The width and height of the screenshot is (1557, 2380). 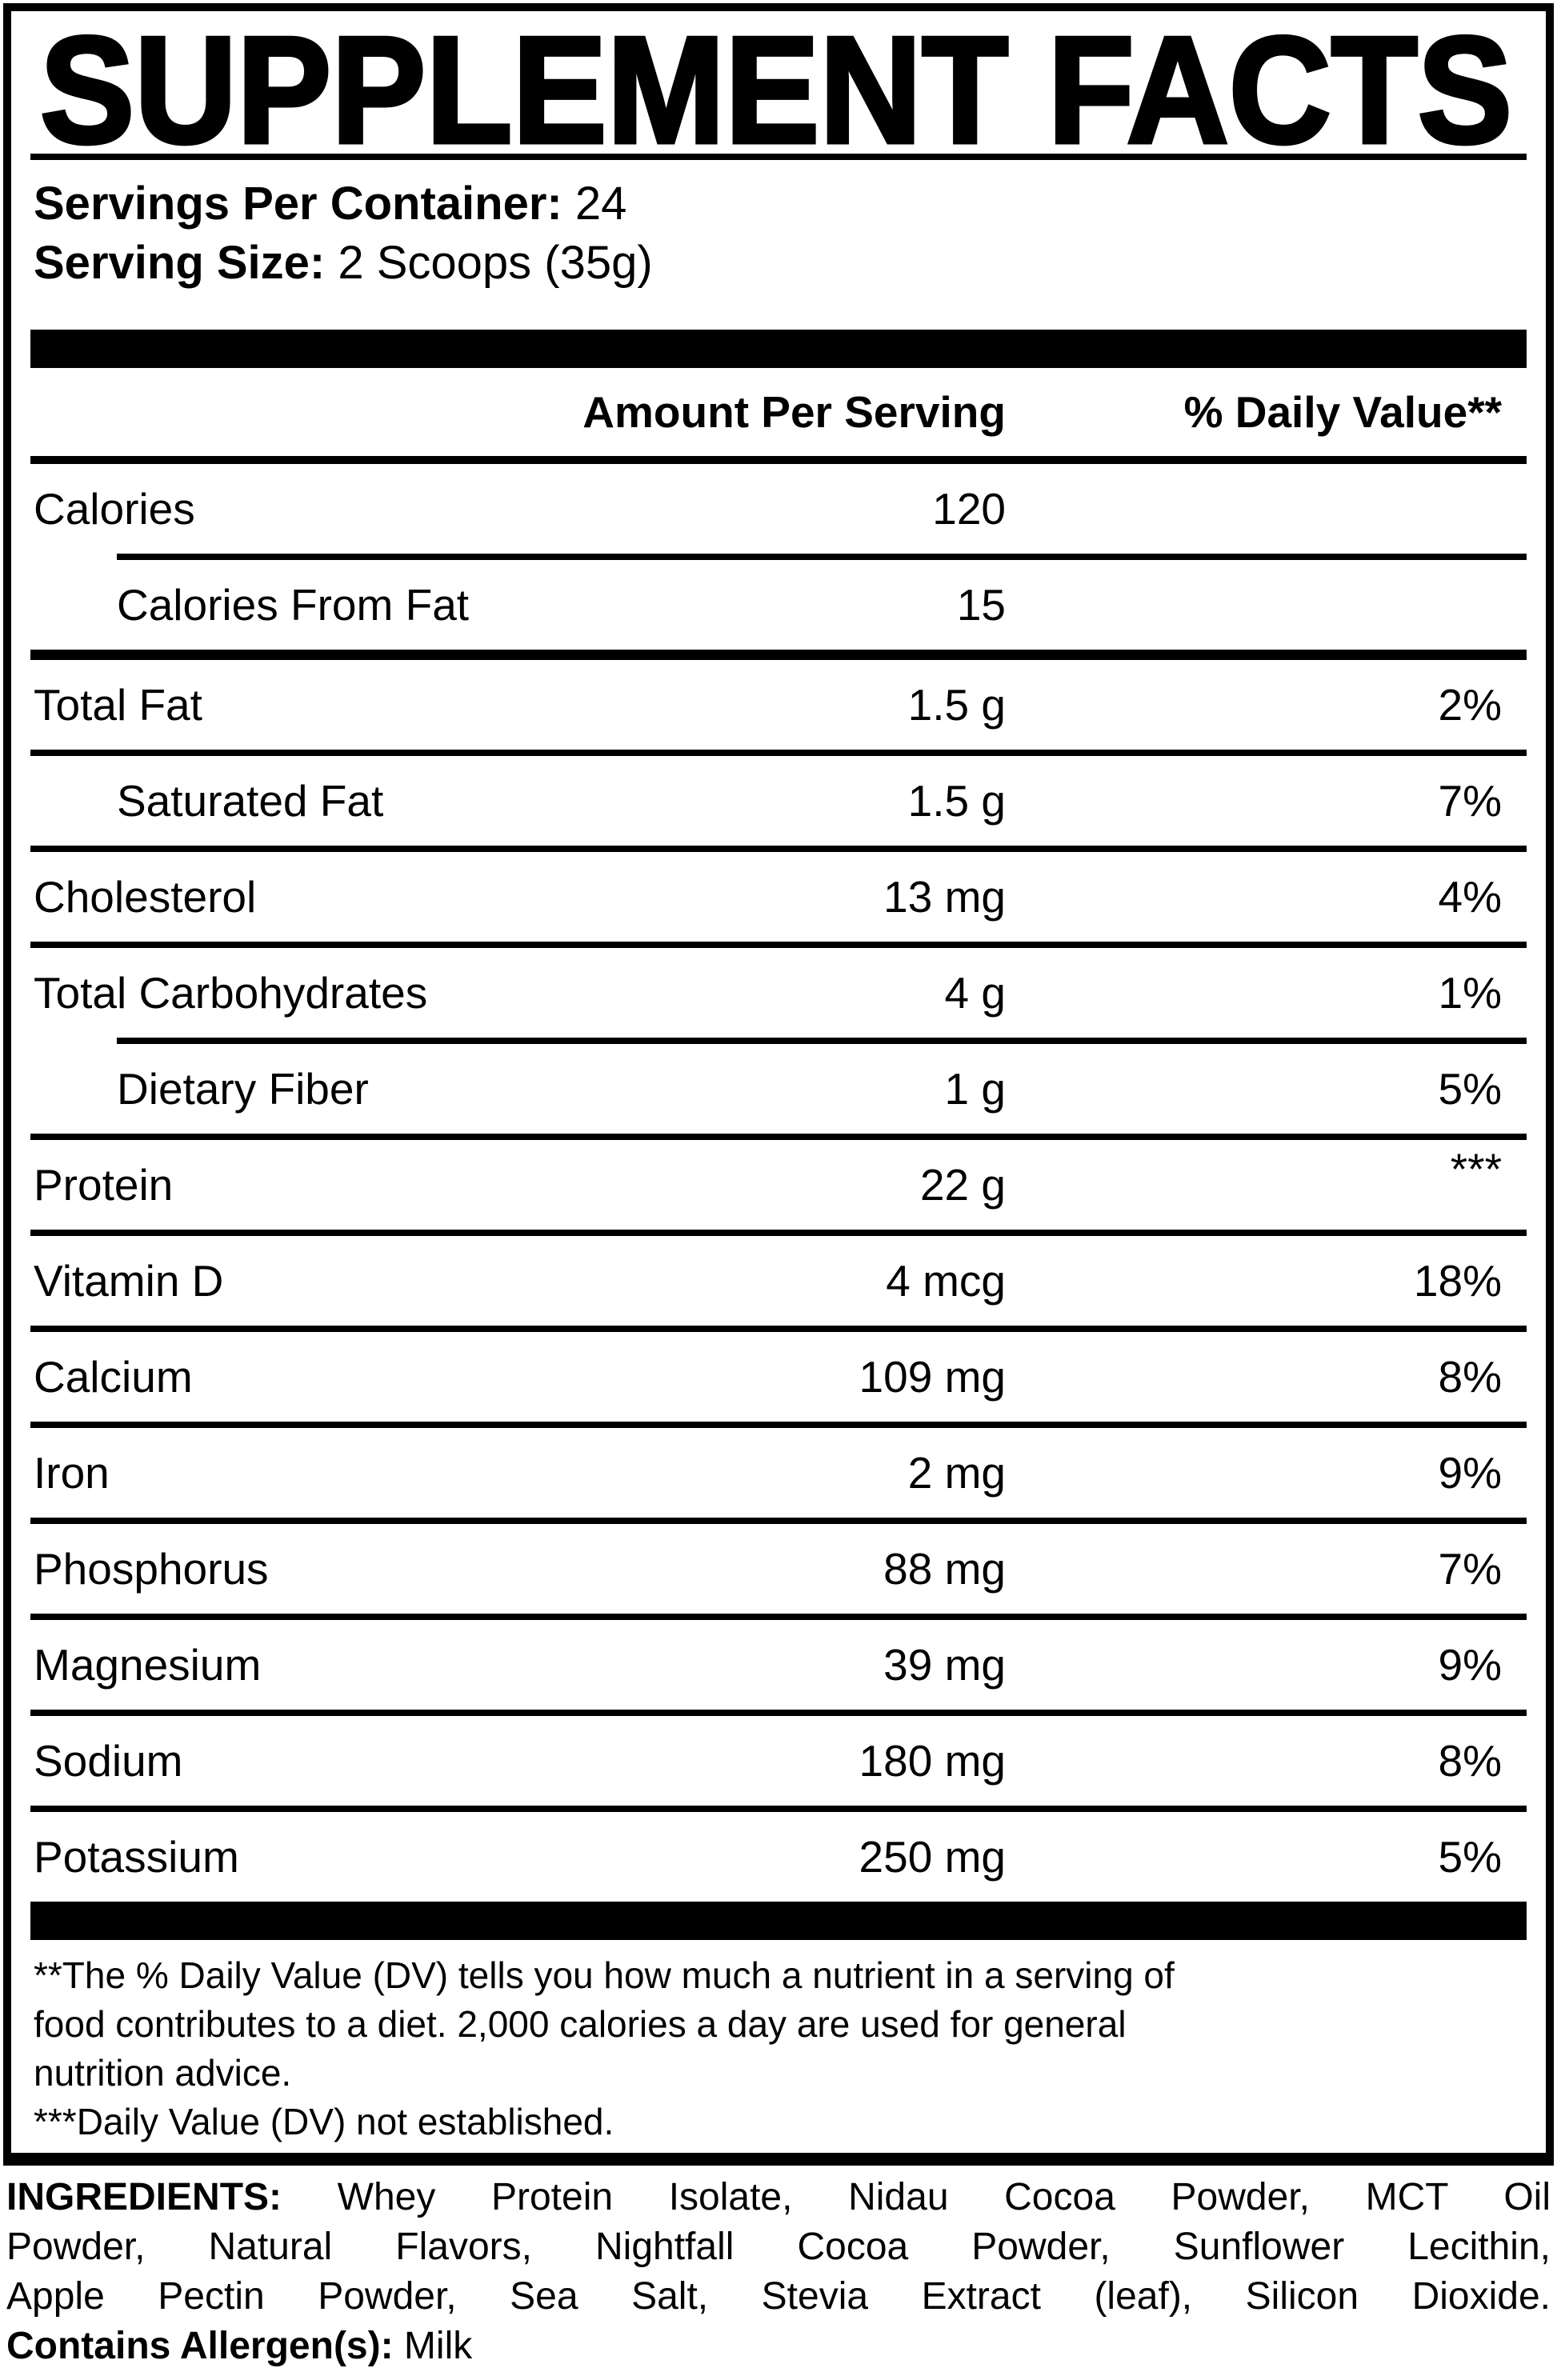 I want to click on nutrient-amount: 120, so click(x=969, y=509).